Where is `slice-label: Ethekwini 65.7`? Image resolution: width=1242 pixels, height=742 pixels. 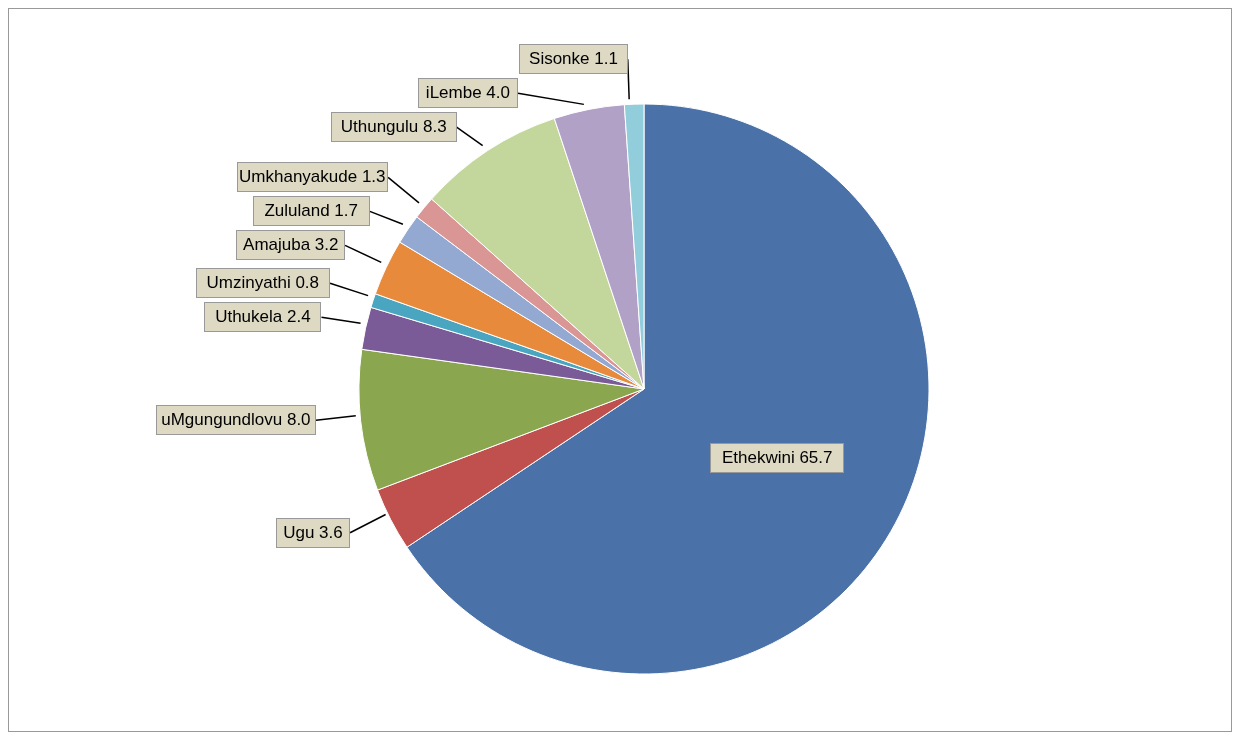 slice-label: Ethekwini 65.7 is located at coordinates (777, 457).